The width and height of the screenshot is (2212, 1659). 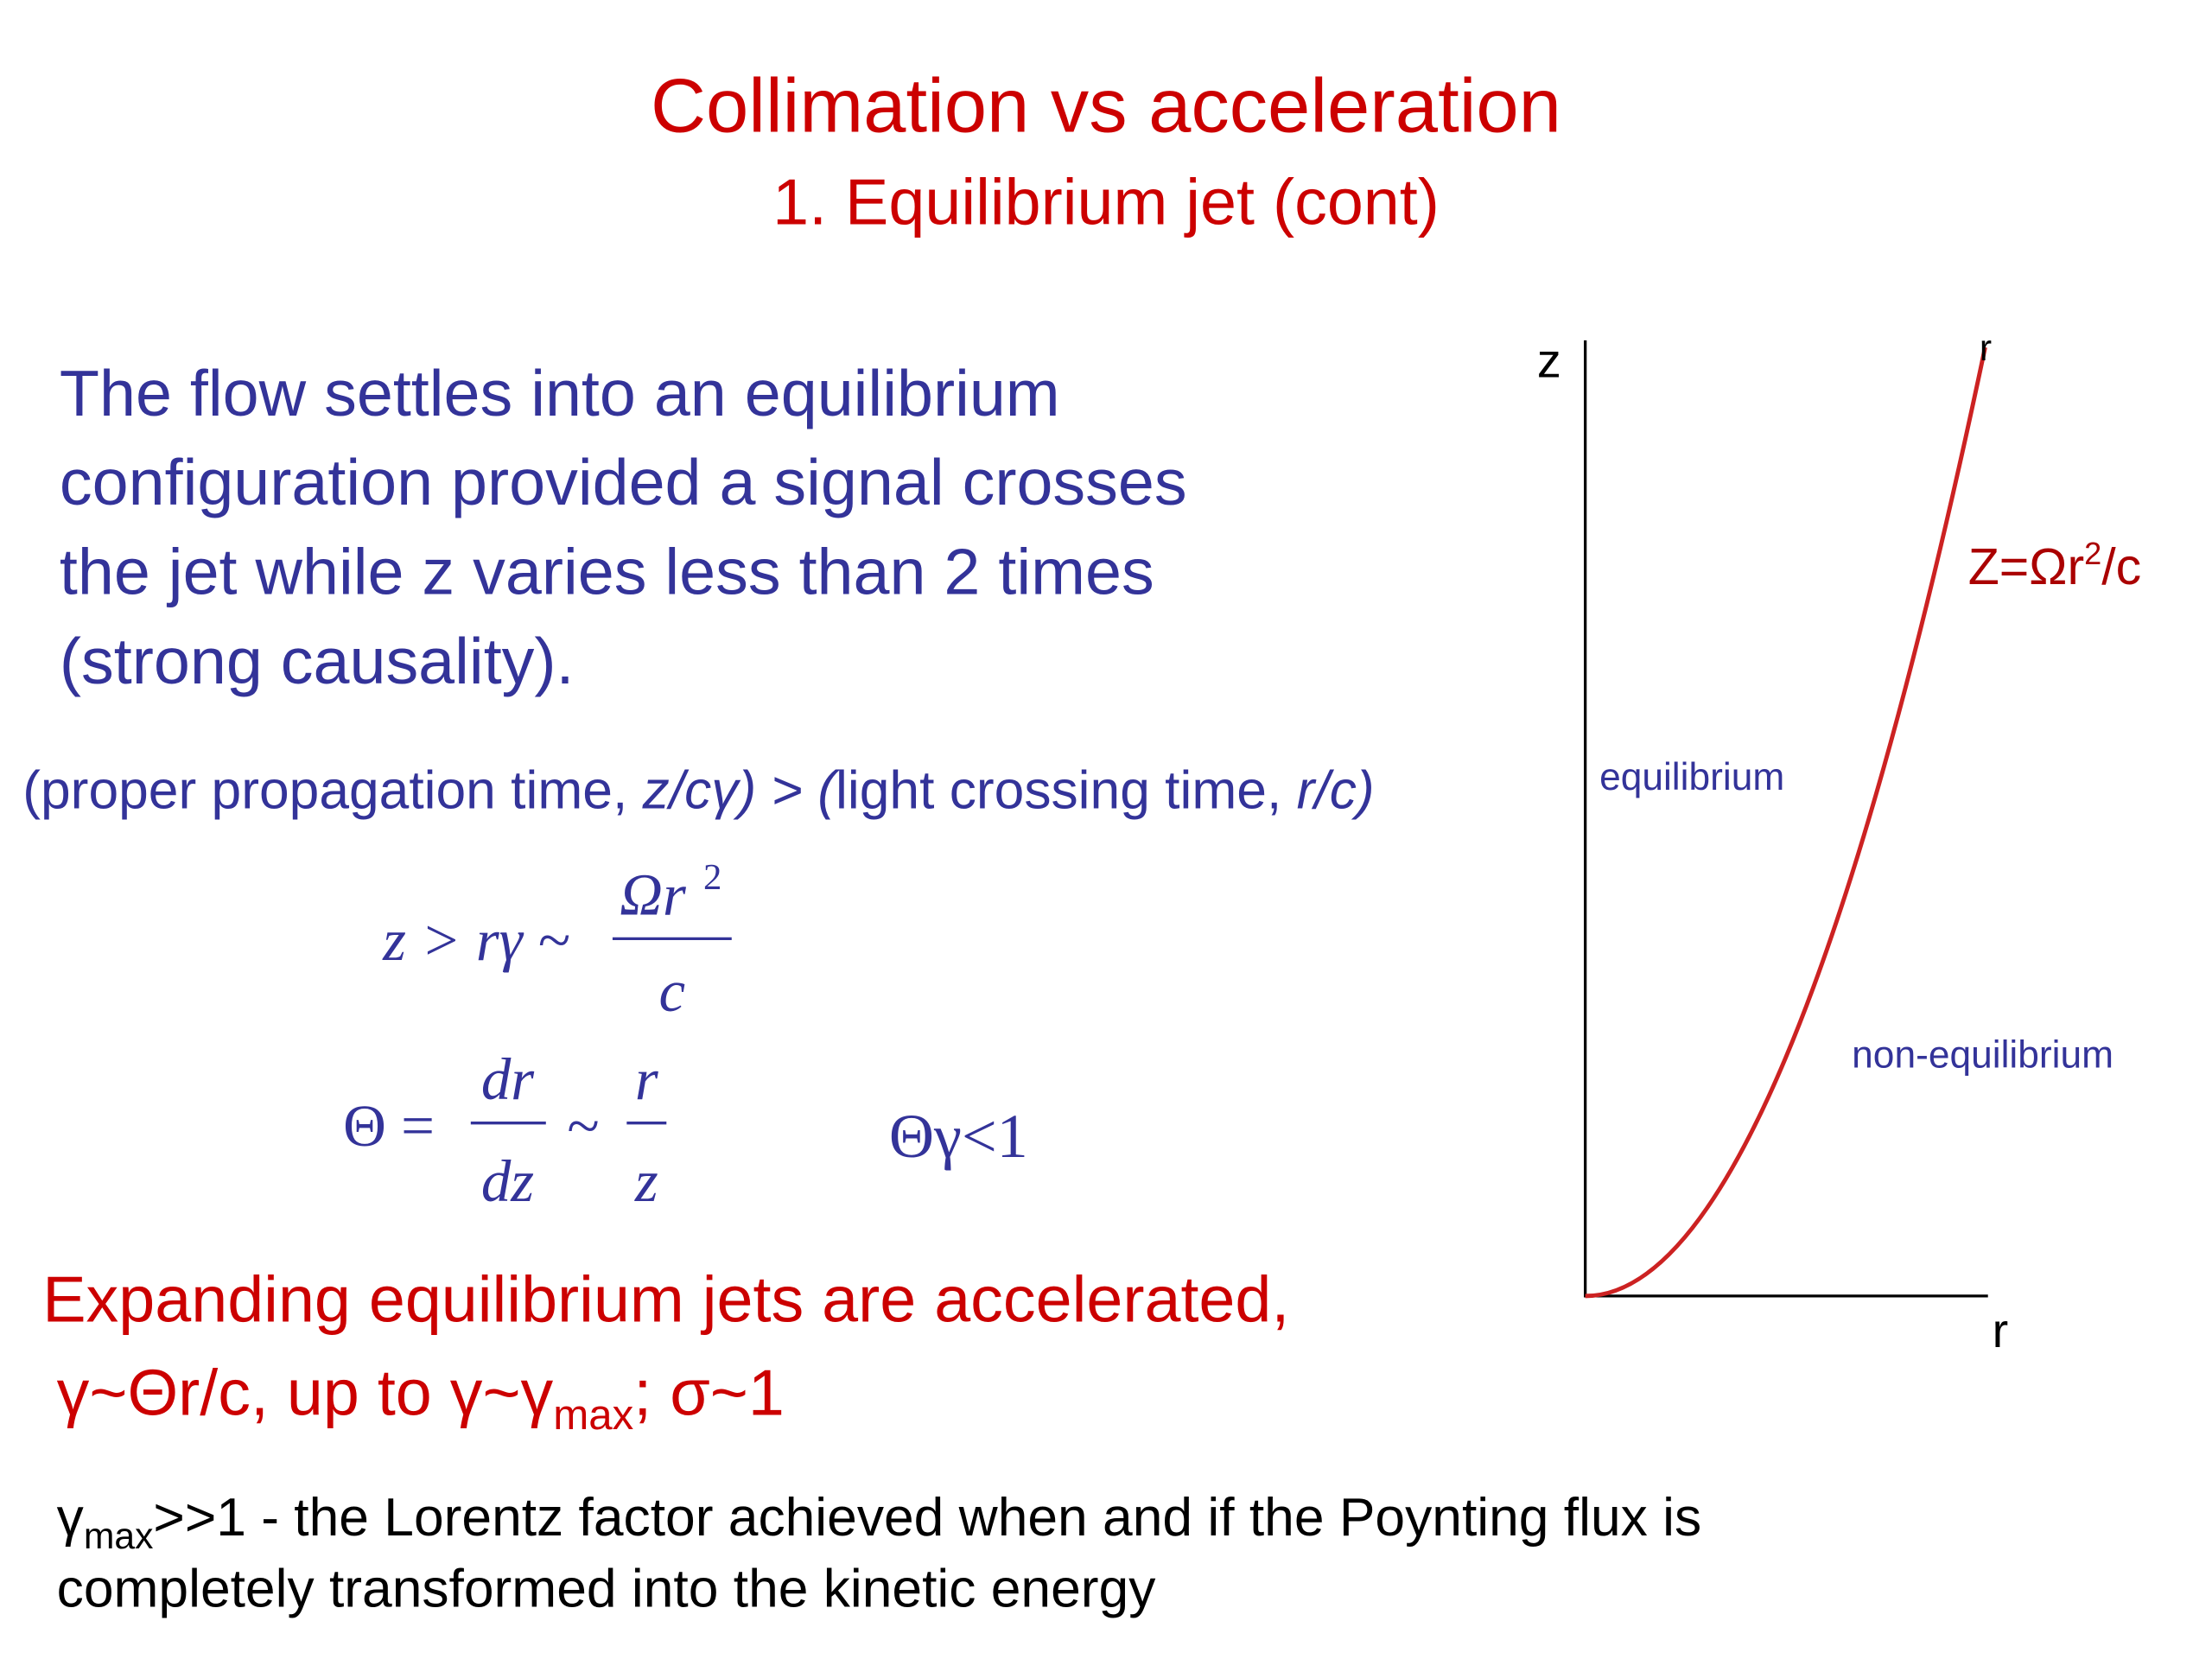 What do you see at coordinates (2026, 566) in the screenshot?
I see `curve-label-part: Z=Ωr` at bounding box center [2026, 566].